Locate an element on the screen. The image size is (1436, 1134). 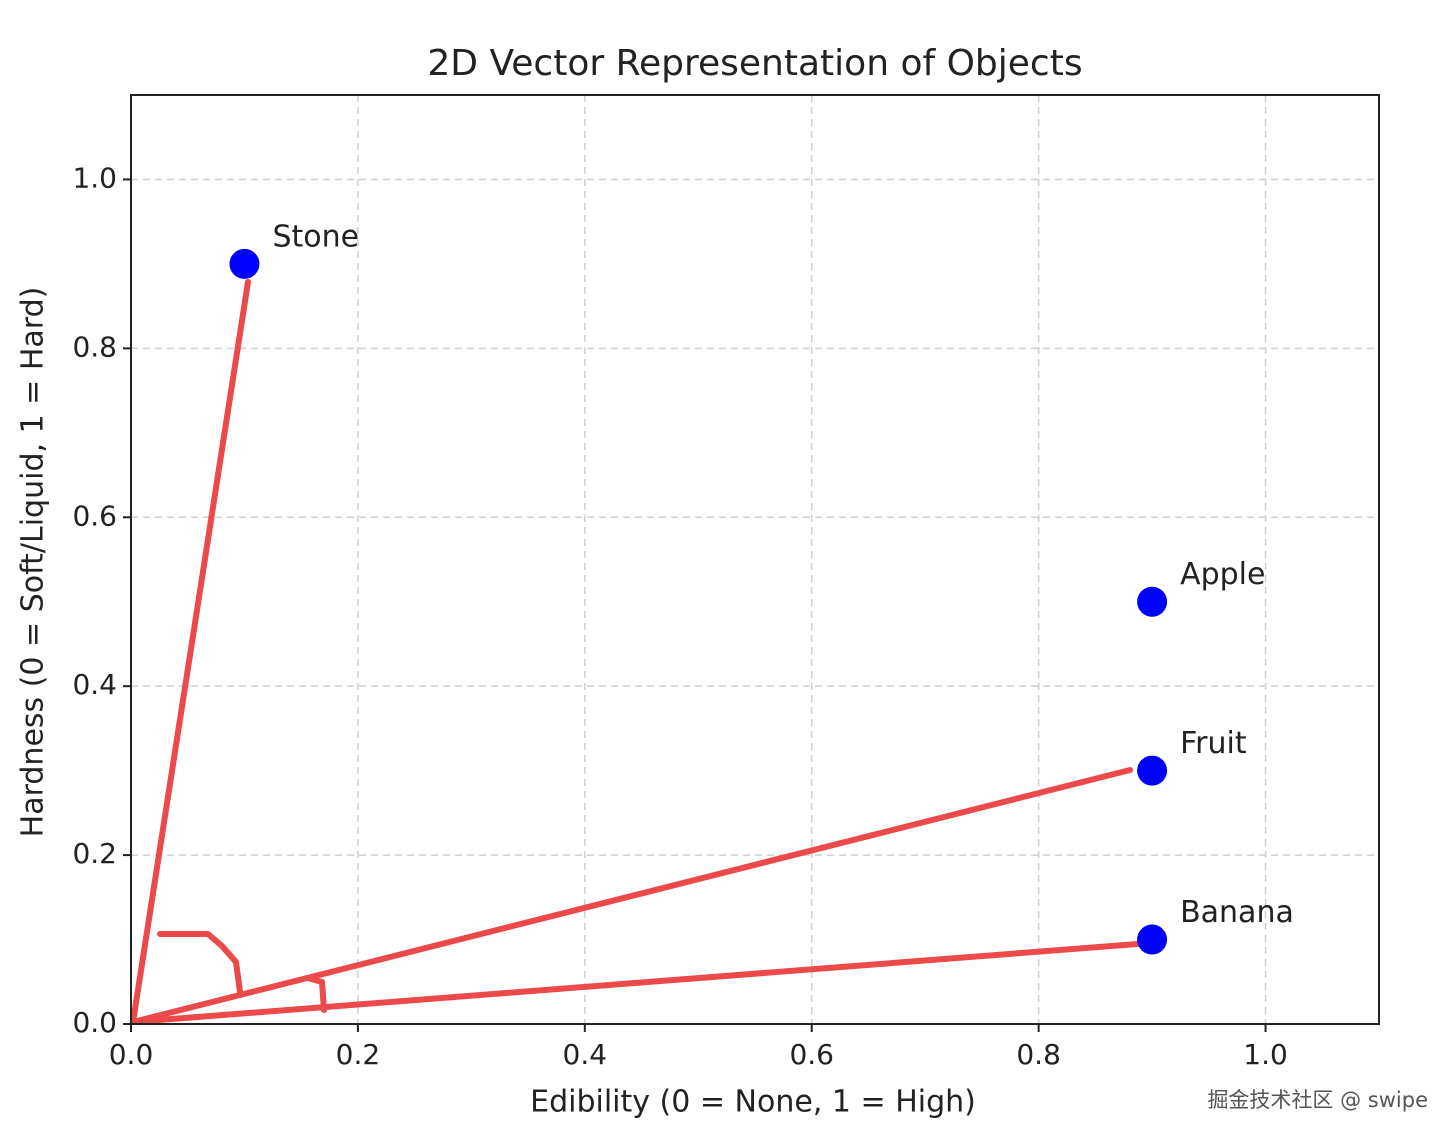
point-label: Banana is located at coordinates (1237, 912).